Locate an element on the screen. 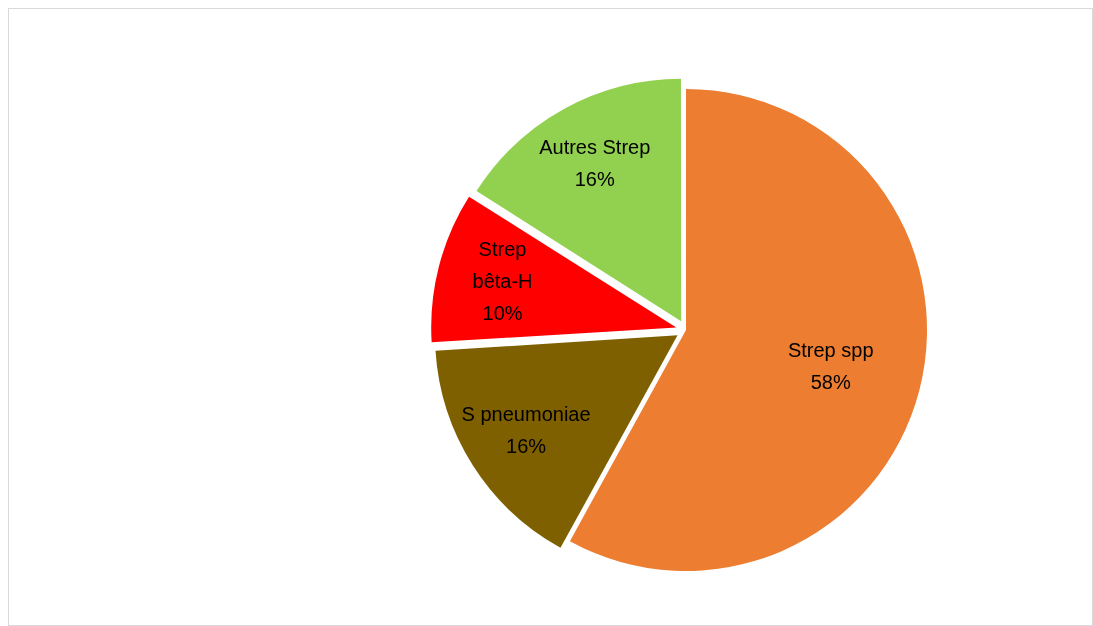  data-label: 58% is located at coordinates (830, 381).